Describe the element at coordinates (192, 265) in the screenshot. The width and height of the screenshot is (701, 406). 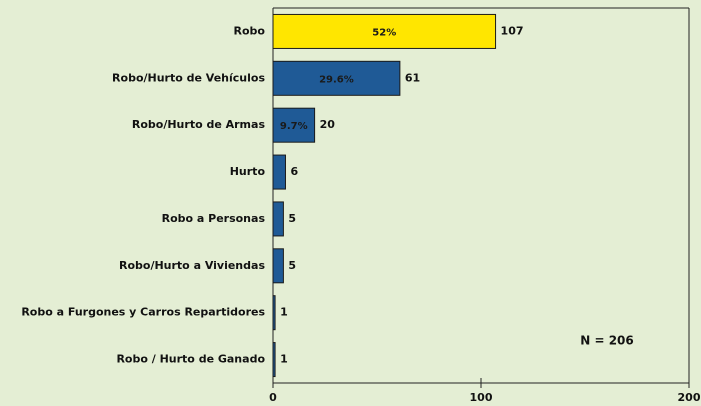
I see `category-label: Robo/Hurto a Viviendas` at that location.